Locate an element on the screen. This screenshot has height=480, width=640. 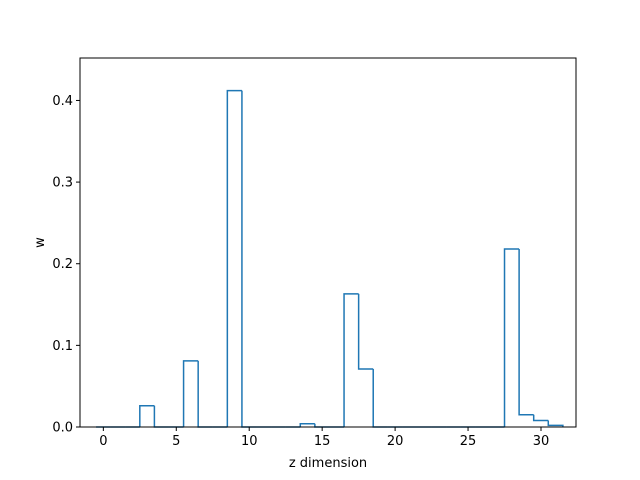
y-tick-label: 0.4 is located at coordinates (62, 101).